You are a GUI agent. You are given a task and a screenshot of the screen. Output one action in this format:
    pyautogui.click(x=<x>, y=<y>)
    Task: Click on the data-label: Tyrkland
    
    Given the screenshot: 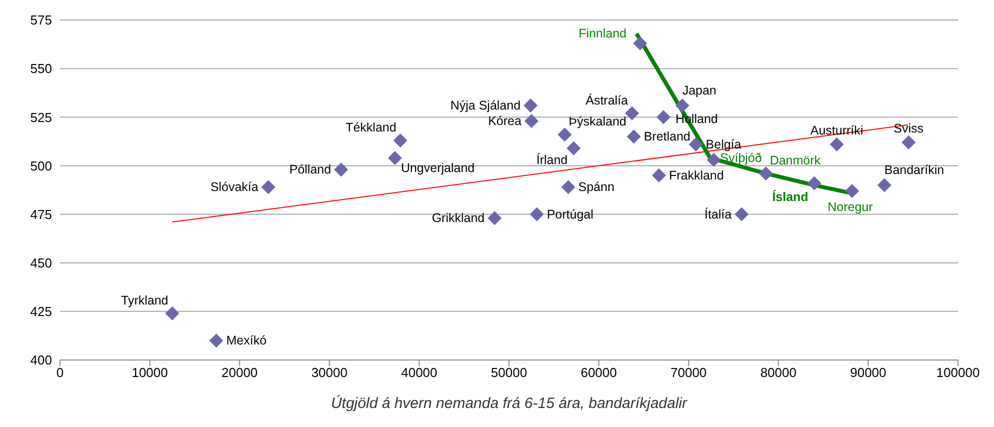 What is the action you would take?
    pyautogui.click(x=144, y=300)
    